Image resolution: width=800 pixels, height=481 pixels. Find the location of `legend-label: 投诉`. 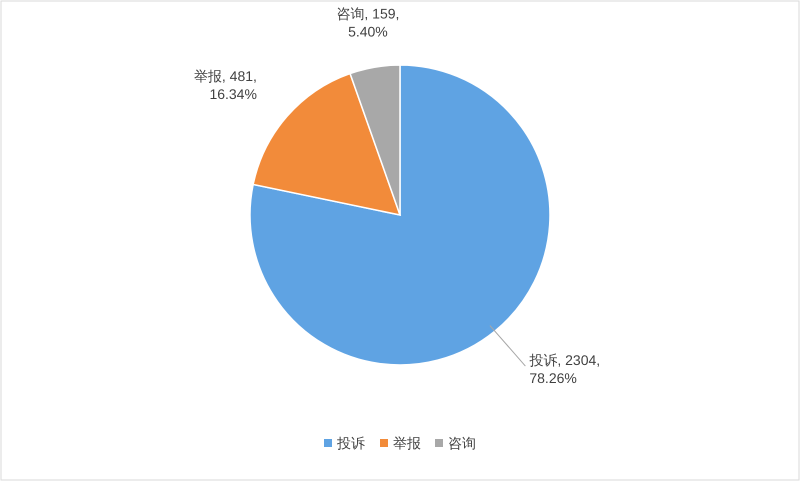

legend-label: 投诉 is located at coordinates (350, 443).